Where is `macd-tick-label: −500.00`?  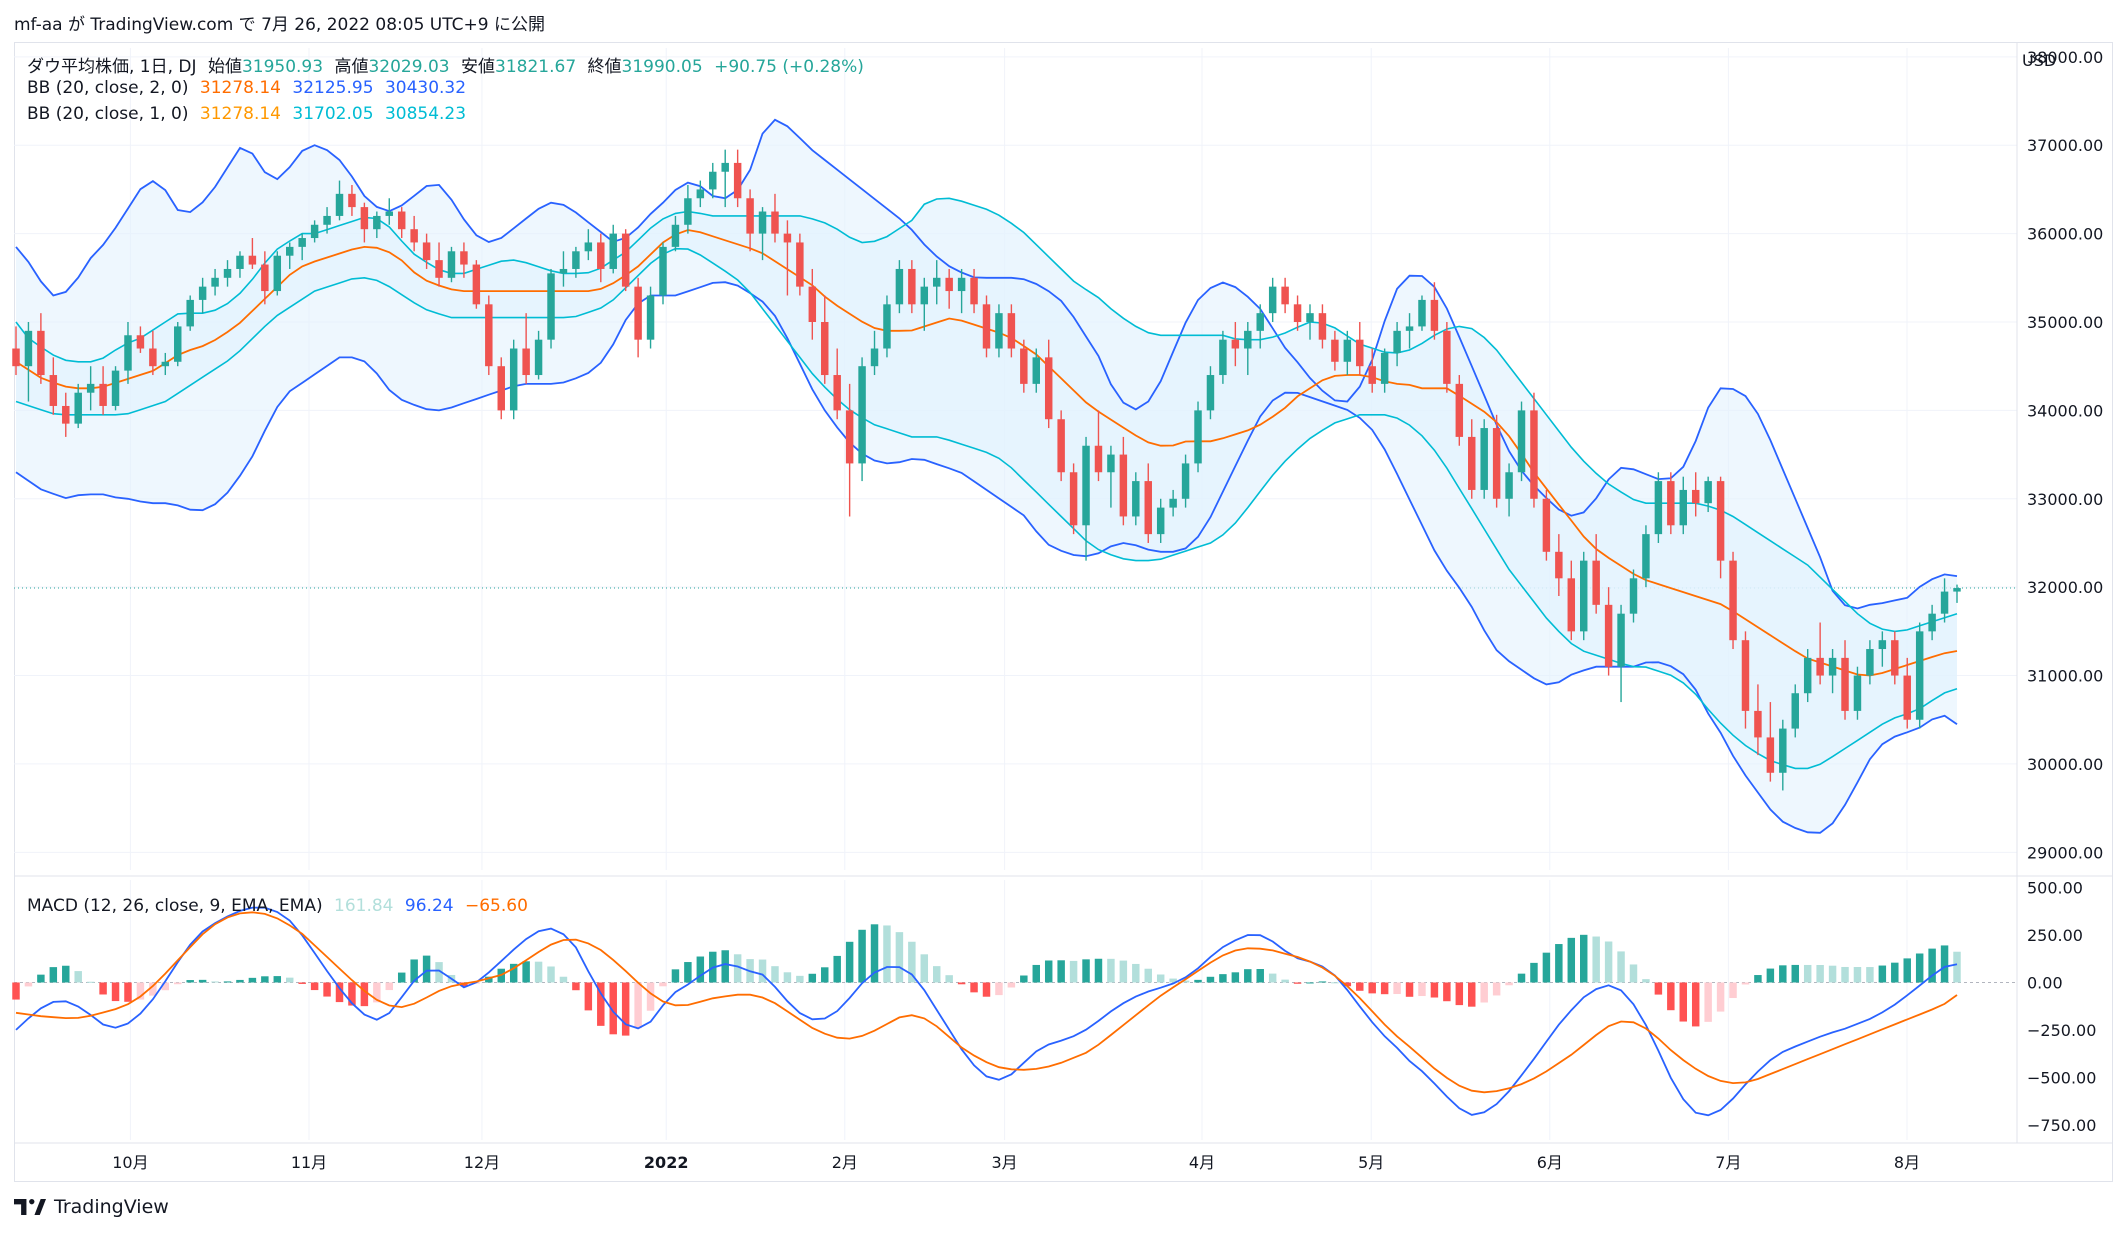
macd-tick-label: −500.00 is located at coordinates (2061, 1077).